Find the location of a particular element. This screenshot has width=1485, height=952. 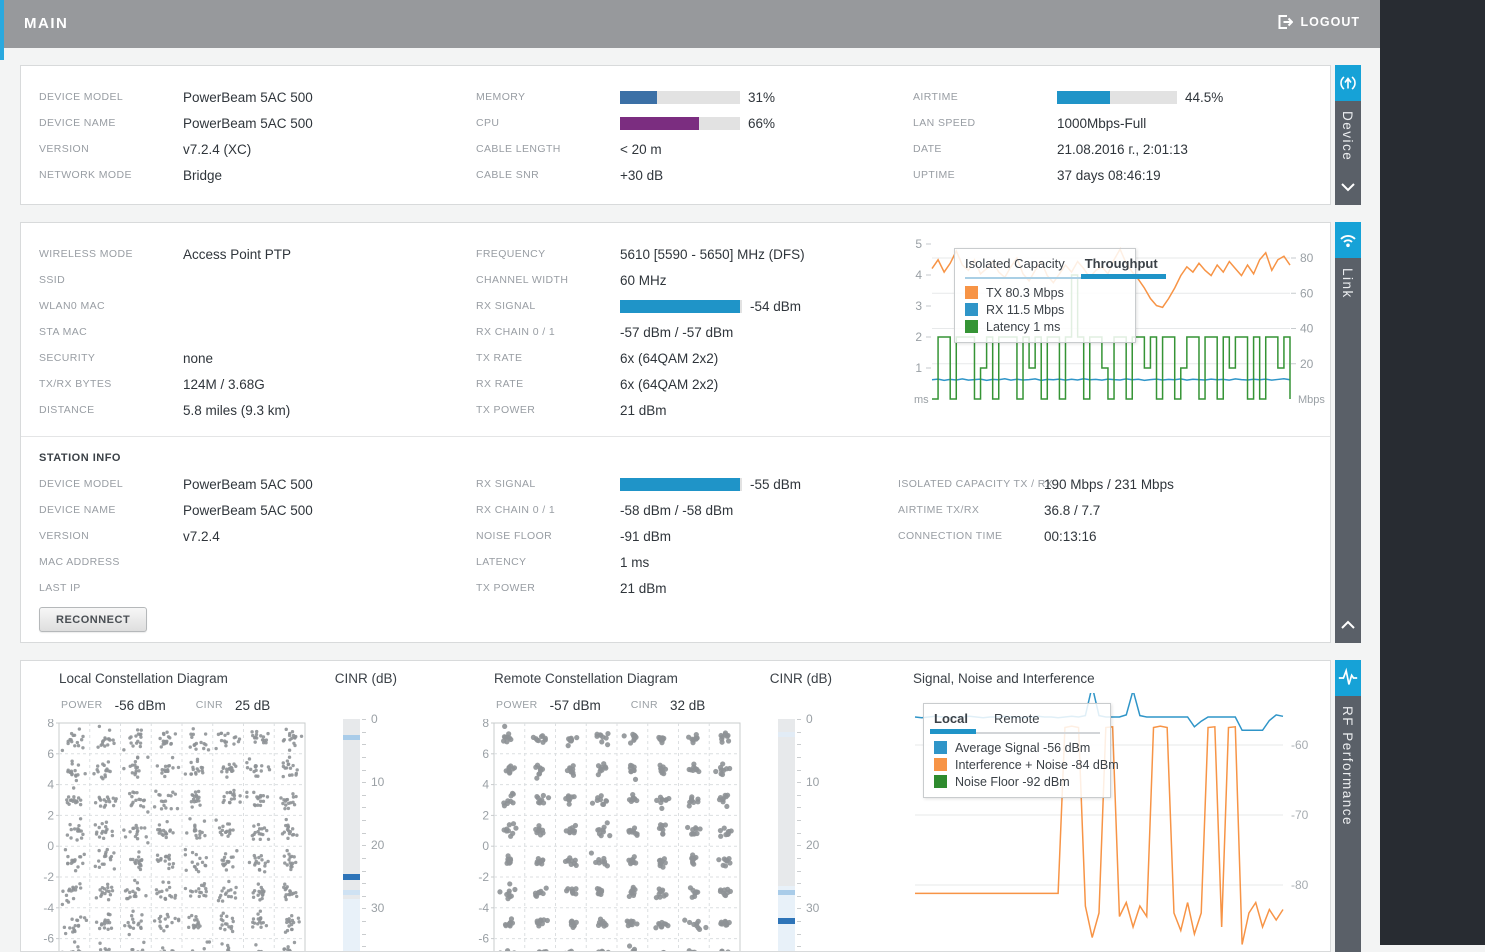

chart-legend: TX 80.3 Mbps RX 11.5 Mbps Latency 1 ms is located at coordinates (1045, 309).